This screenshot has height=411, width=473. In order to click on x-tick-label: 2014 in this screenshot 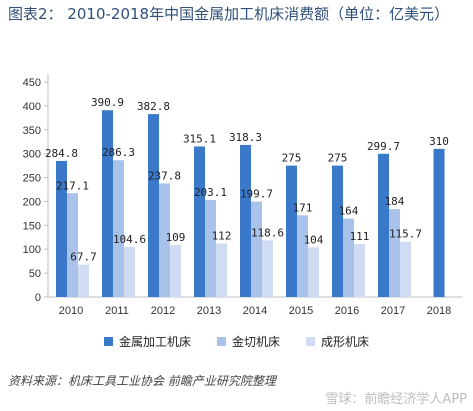, I will do `click(255, 311)`.